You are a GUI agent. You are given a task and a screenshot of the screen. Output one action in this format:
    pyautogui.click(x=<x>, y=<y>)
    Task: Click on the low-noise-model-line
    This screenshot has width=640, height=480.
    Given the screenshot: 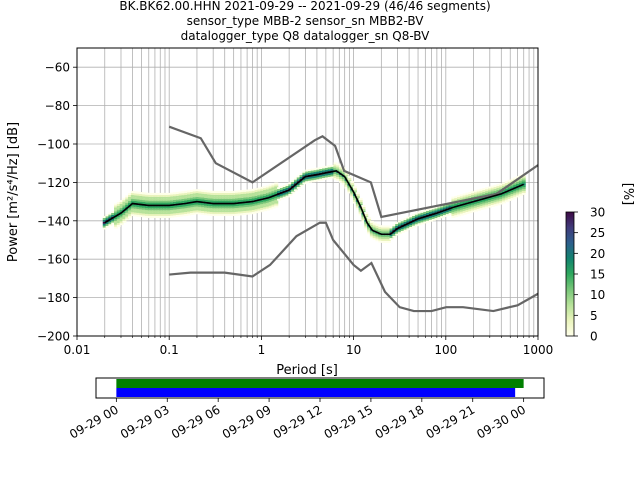 What is the action you would take?
    pyautogui.click(x=354, y=267)
    